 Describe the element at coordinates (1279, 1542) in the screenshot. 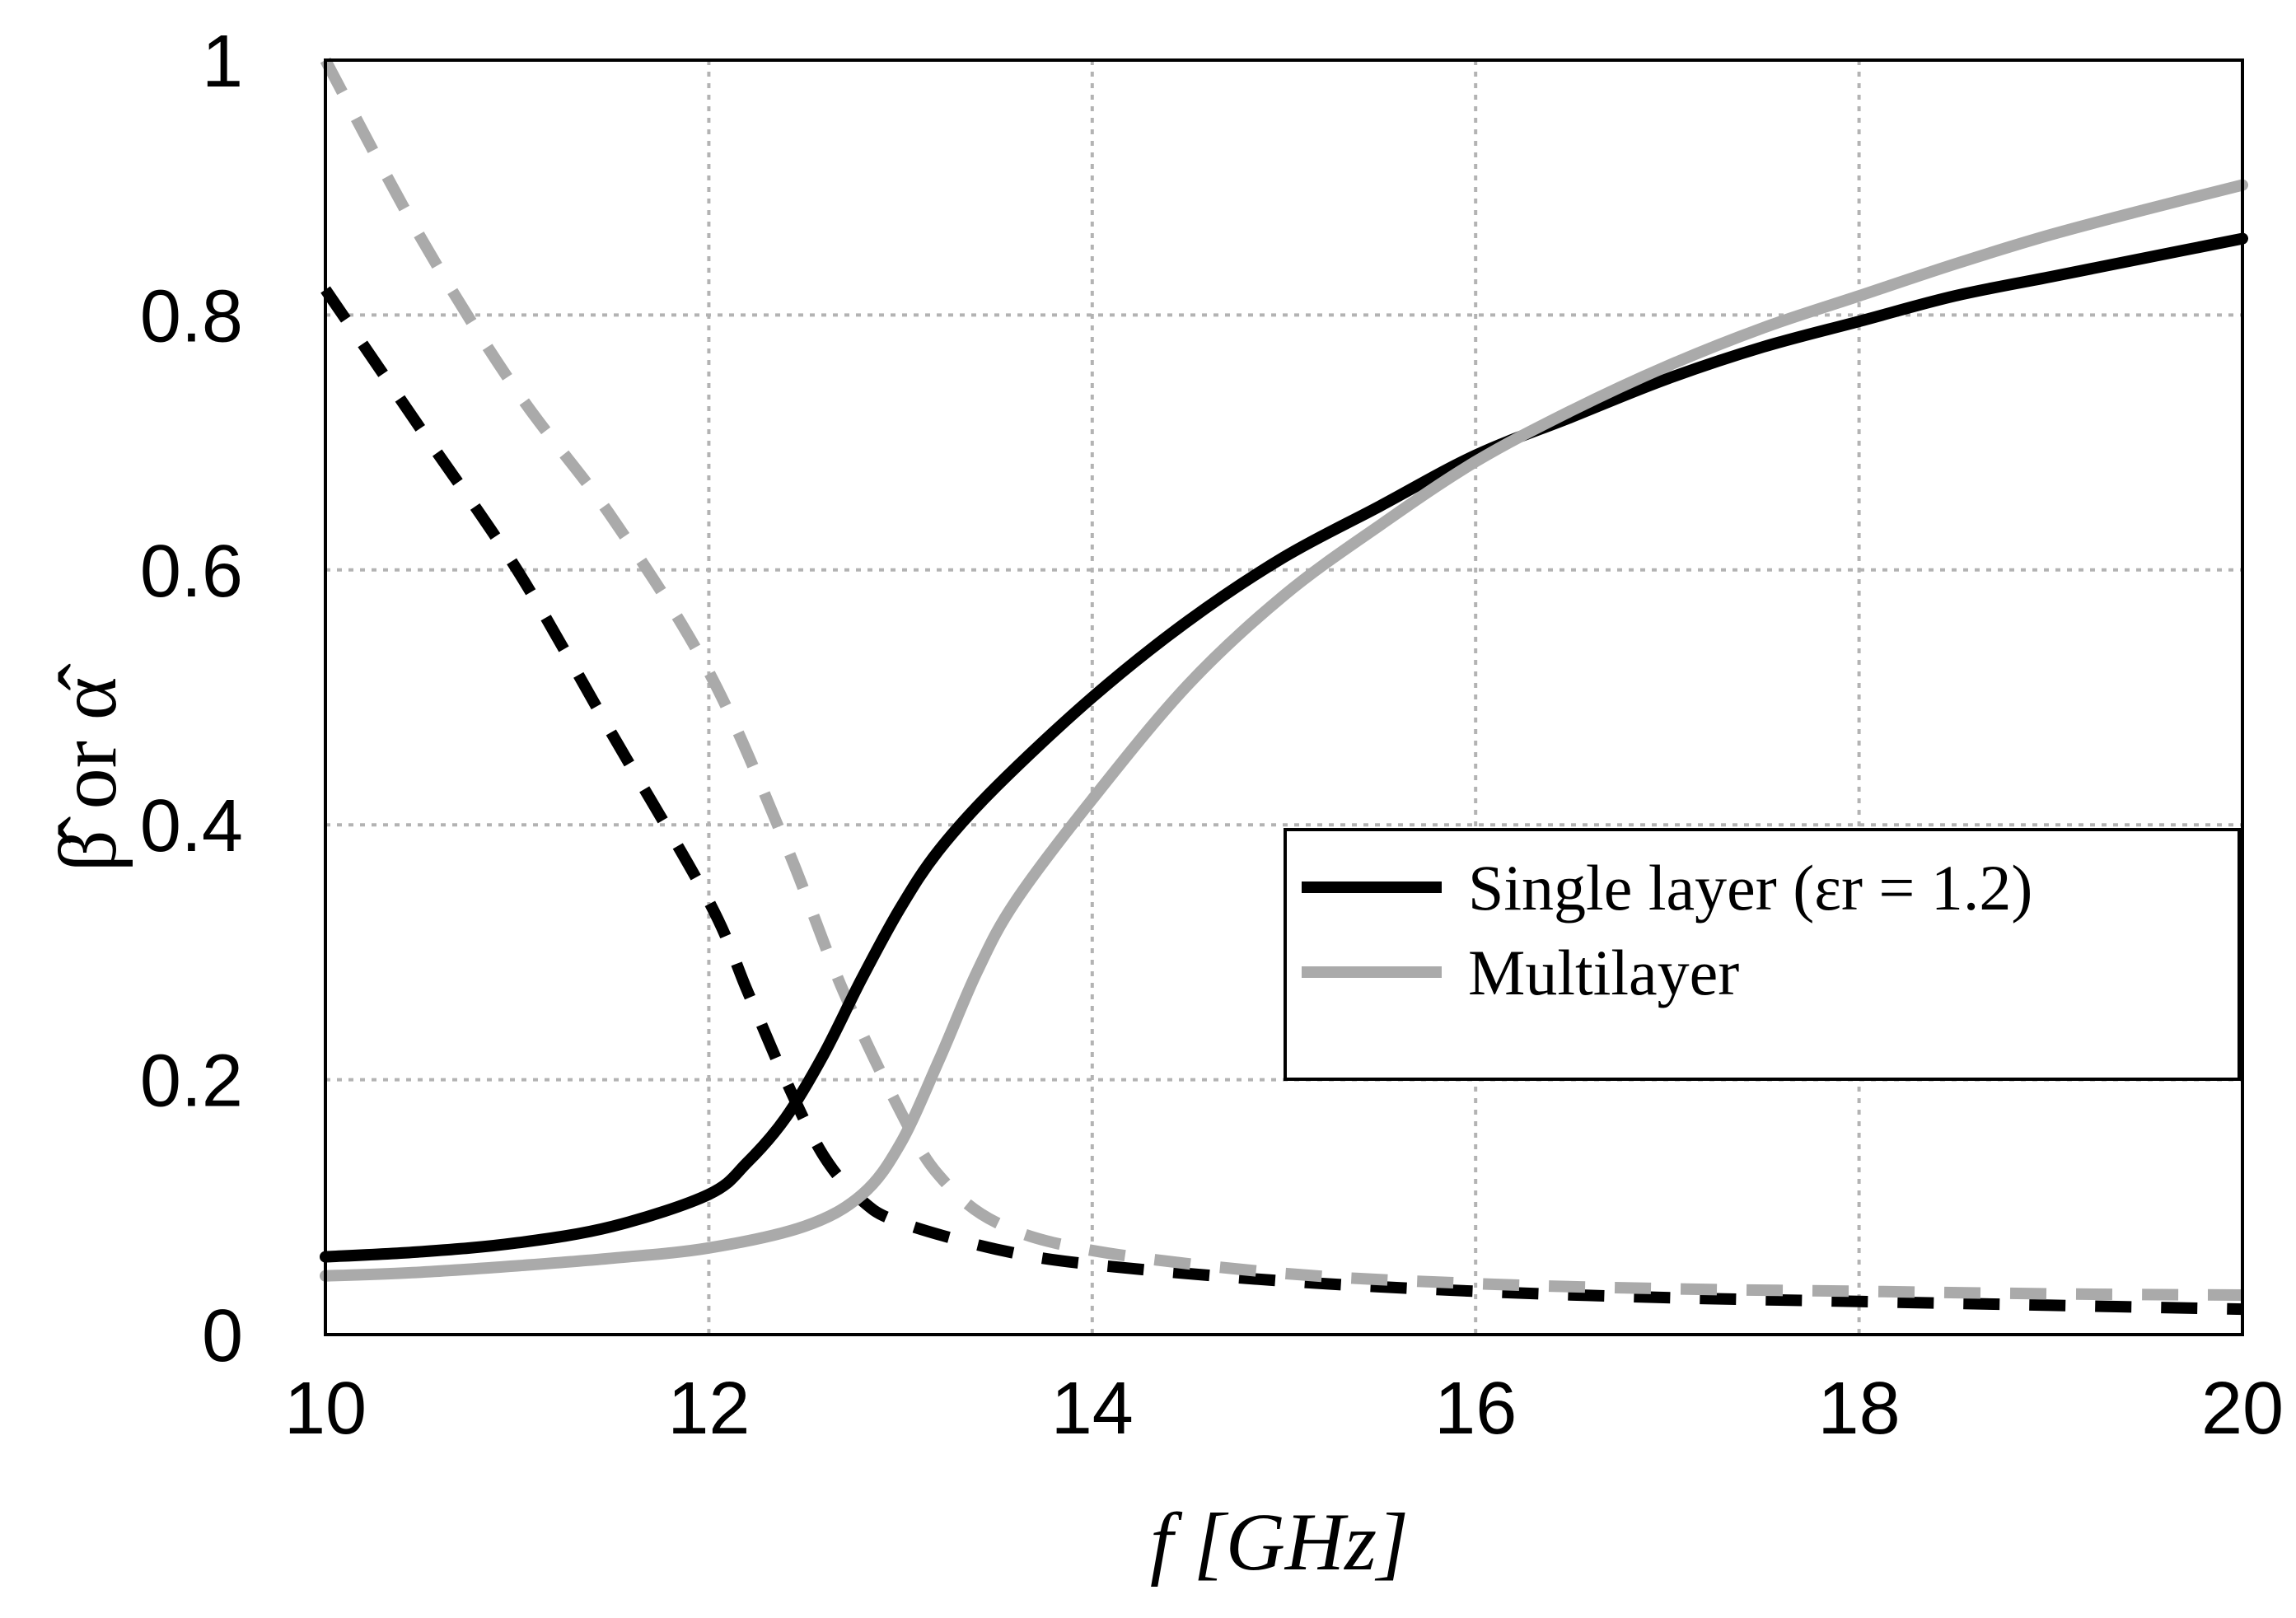

I see `x-axis-label: f [GHz]` at that location.